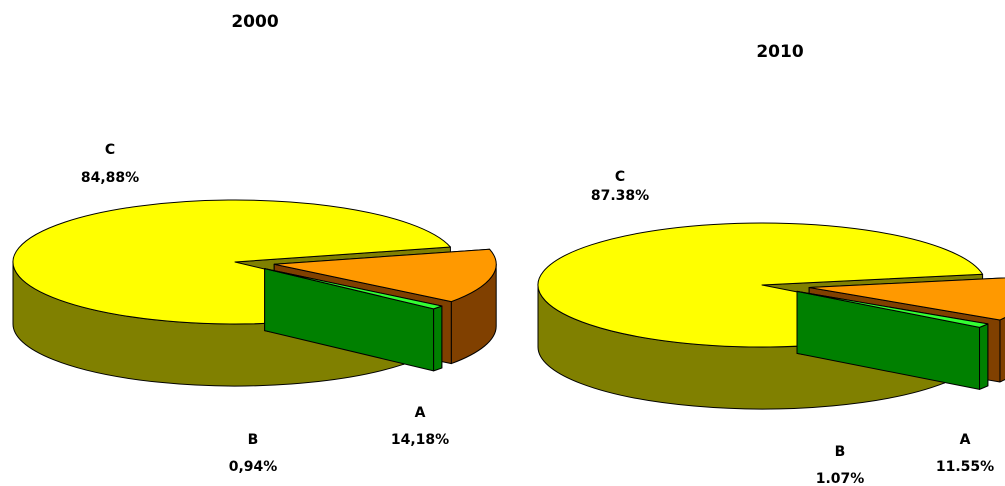 The width and height of the screenshot is (1005, 486). Describe the element at coordinates (253, 467) in the screenshot. I see `slice-value-label: 0,94%` at that location.